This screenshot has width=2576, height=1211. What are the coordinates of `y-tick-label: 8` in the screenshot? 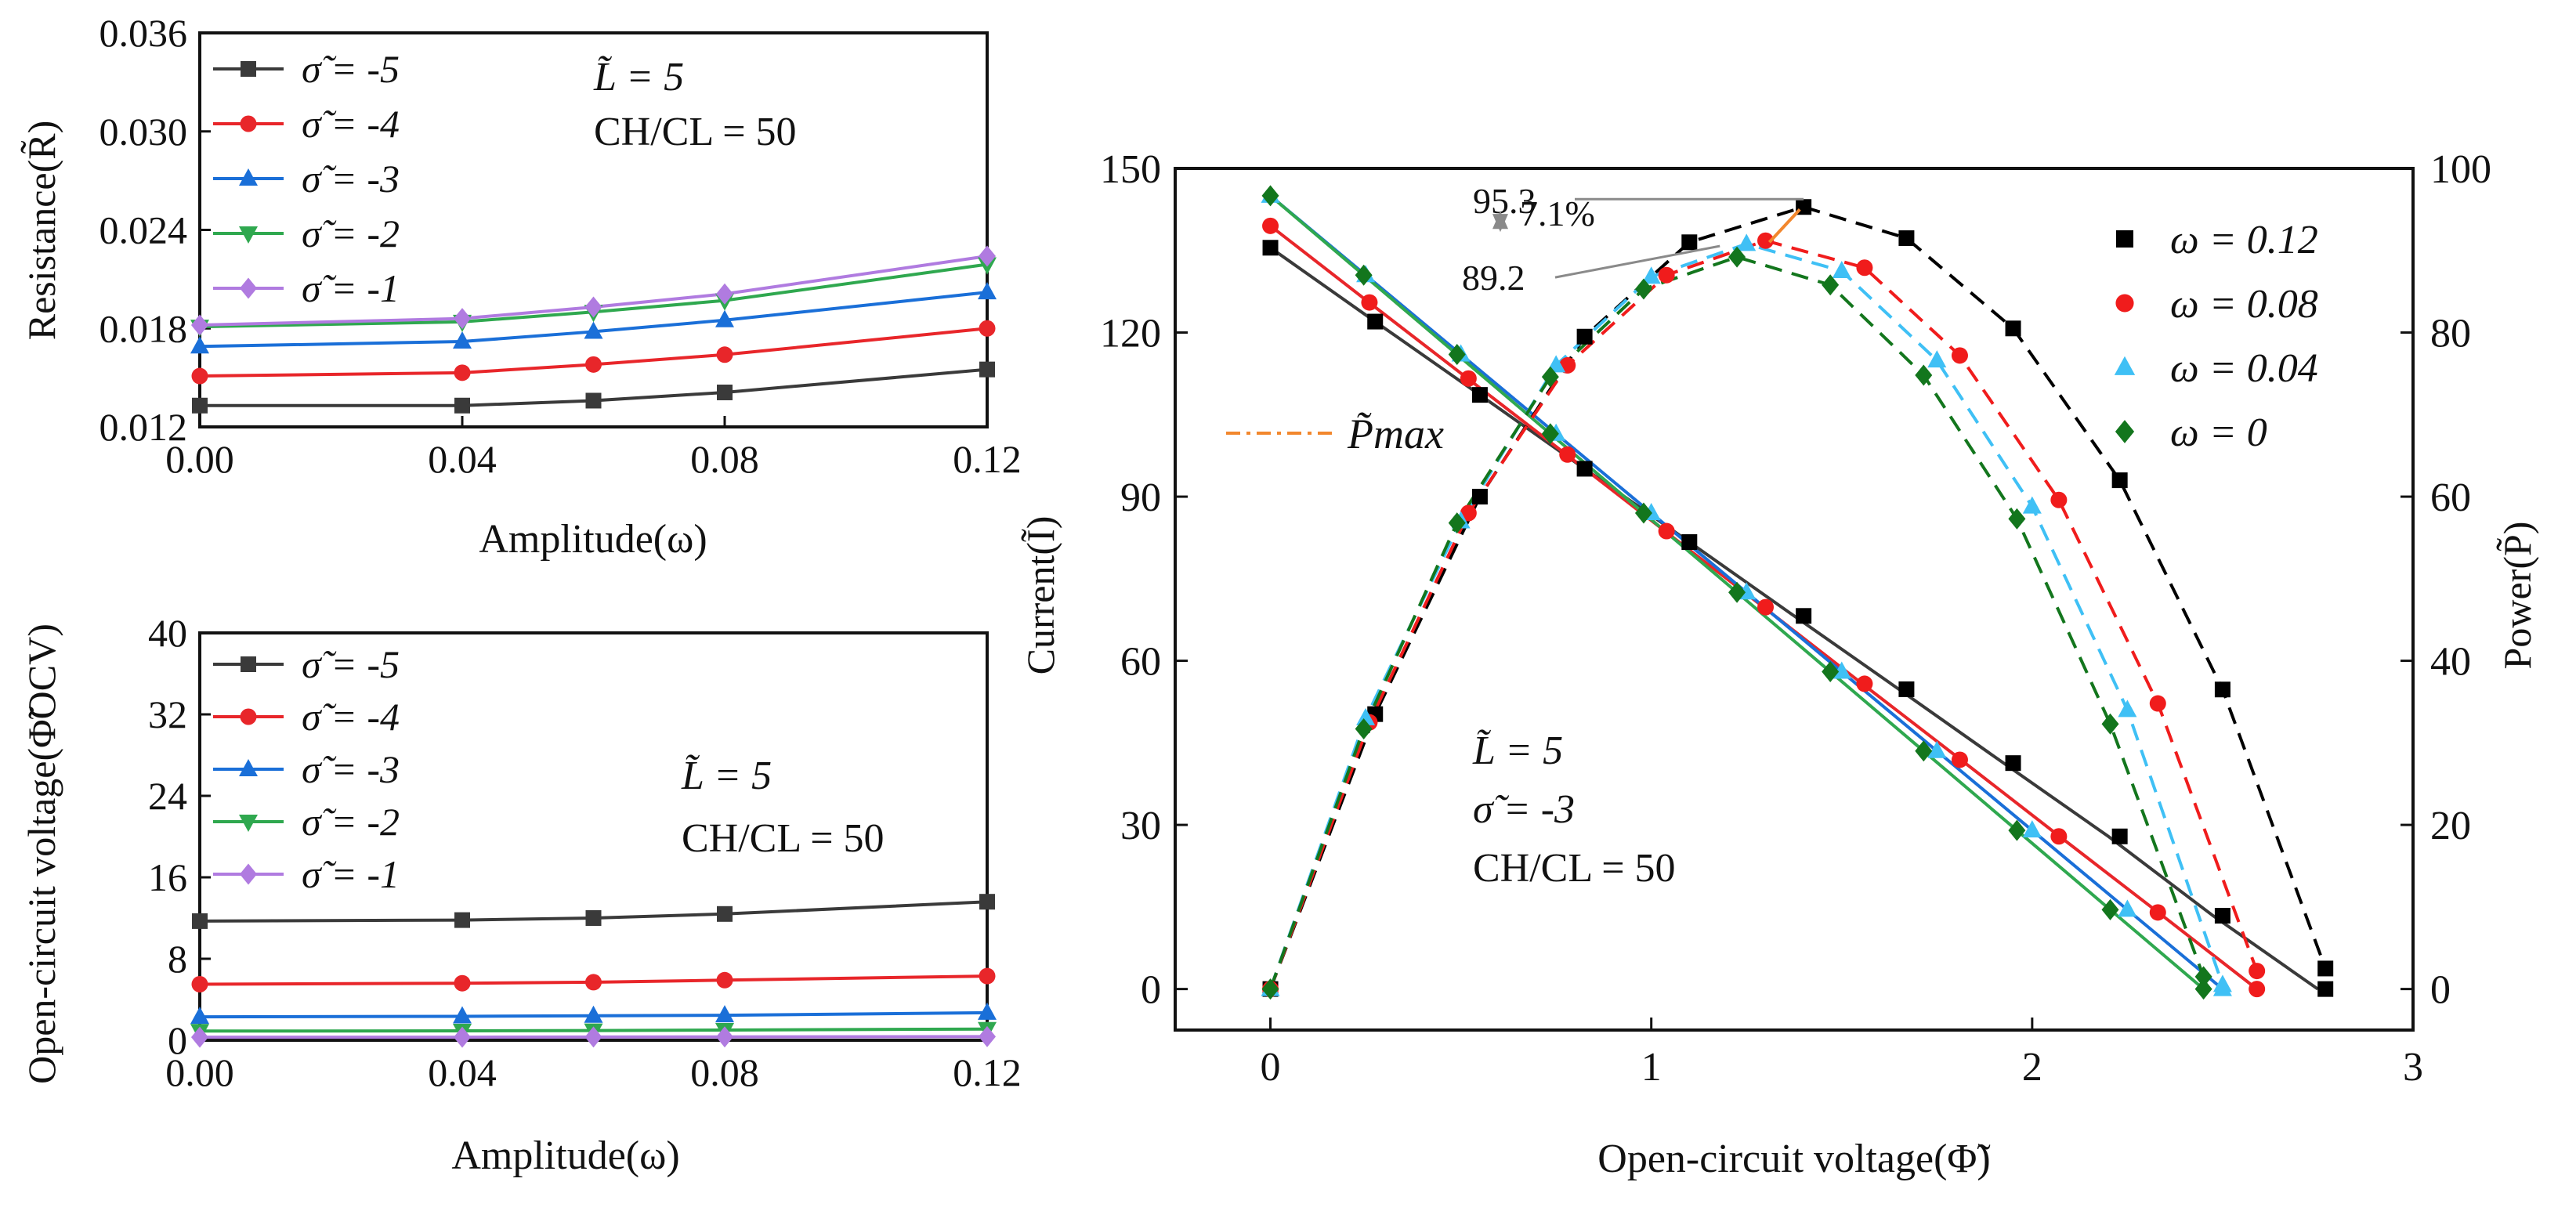 It's located at (177, 959).